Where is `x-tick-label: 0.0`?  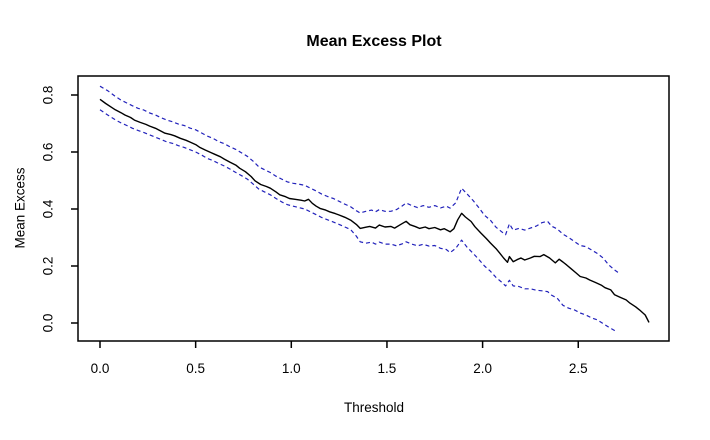
x-tick-label: 0.0 is located at coordinates (100, 368).